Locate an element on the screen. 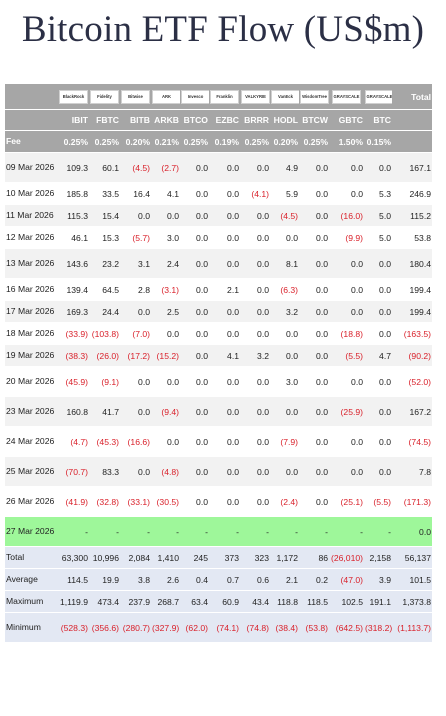 Image resolution: width=446 pixels, height=716 pixels. flow-cell: 41.7 is located at coordinates (104, 411).